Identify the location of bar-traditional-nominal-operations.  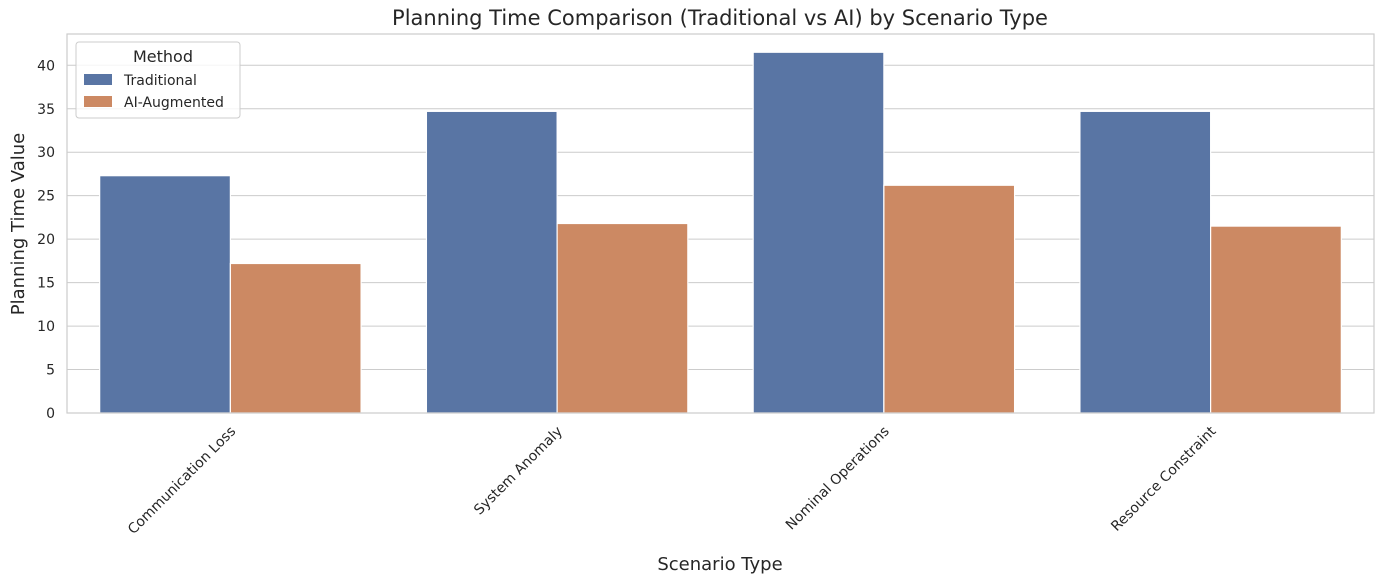
(818, 232).